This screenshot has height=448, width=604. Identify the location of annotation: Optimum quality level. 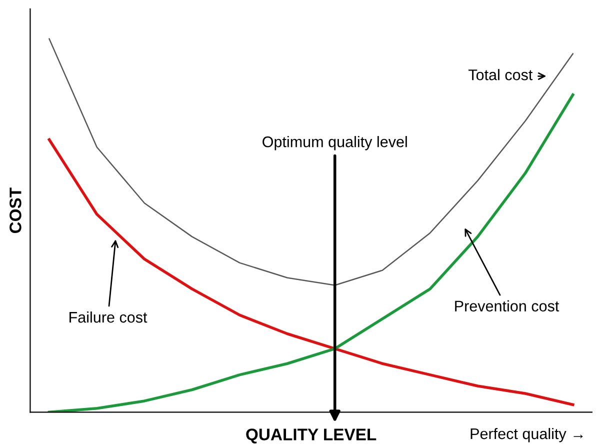
(334, 143).